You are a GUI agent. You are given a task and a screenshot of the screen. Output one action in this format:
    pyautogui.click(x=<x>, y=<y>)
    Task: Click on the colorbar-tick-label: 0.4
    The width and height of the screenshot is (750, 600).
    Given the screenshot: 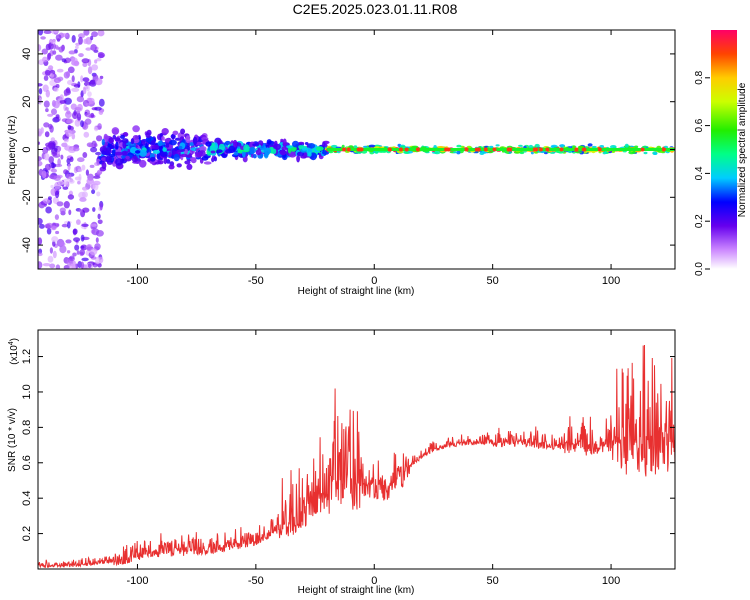 What is the action you would take?
    pyautogui.click(x=699, y=173)
    